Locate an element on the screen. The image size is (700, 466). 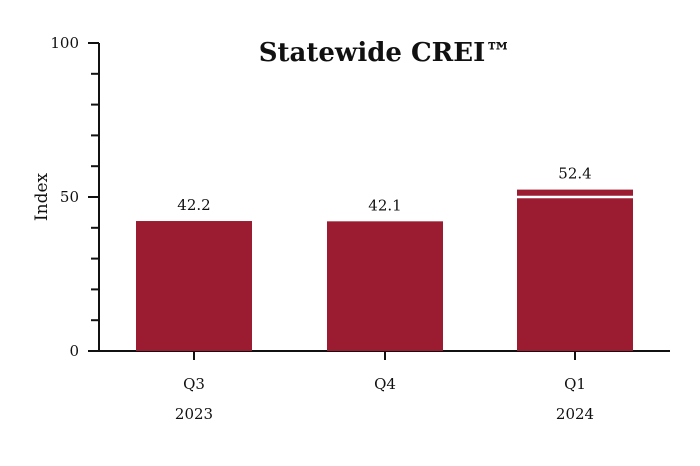
chart-title: Statewide CREI™ is located at coordinates (385, 53).